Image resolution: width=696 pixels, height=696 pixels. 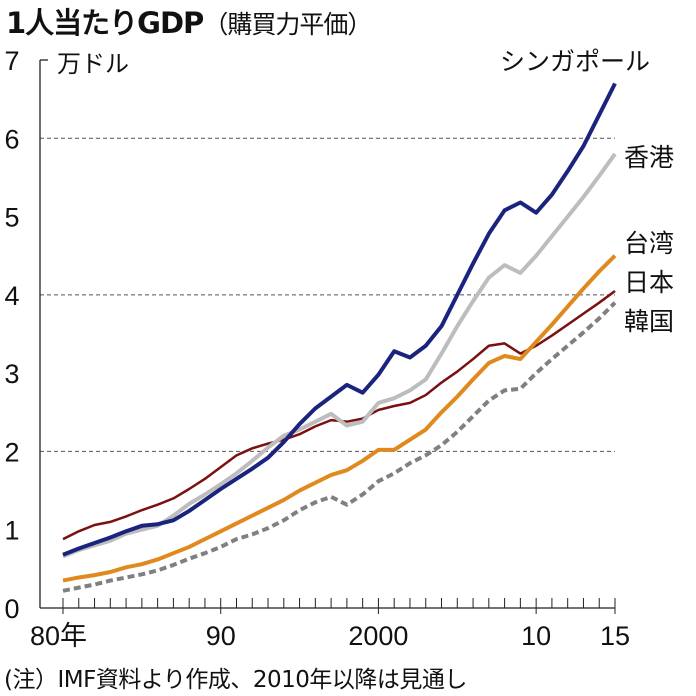 I want to click on series-label-singapore: シンガポール, so click(x=575, y=61).